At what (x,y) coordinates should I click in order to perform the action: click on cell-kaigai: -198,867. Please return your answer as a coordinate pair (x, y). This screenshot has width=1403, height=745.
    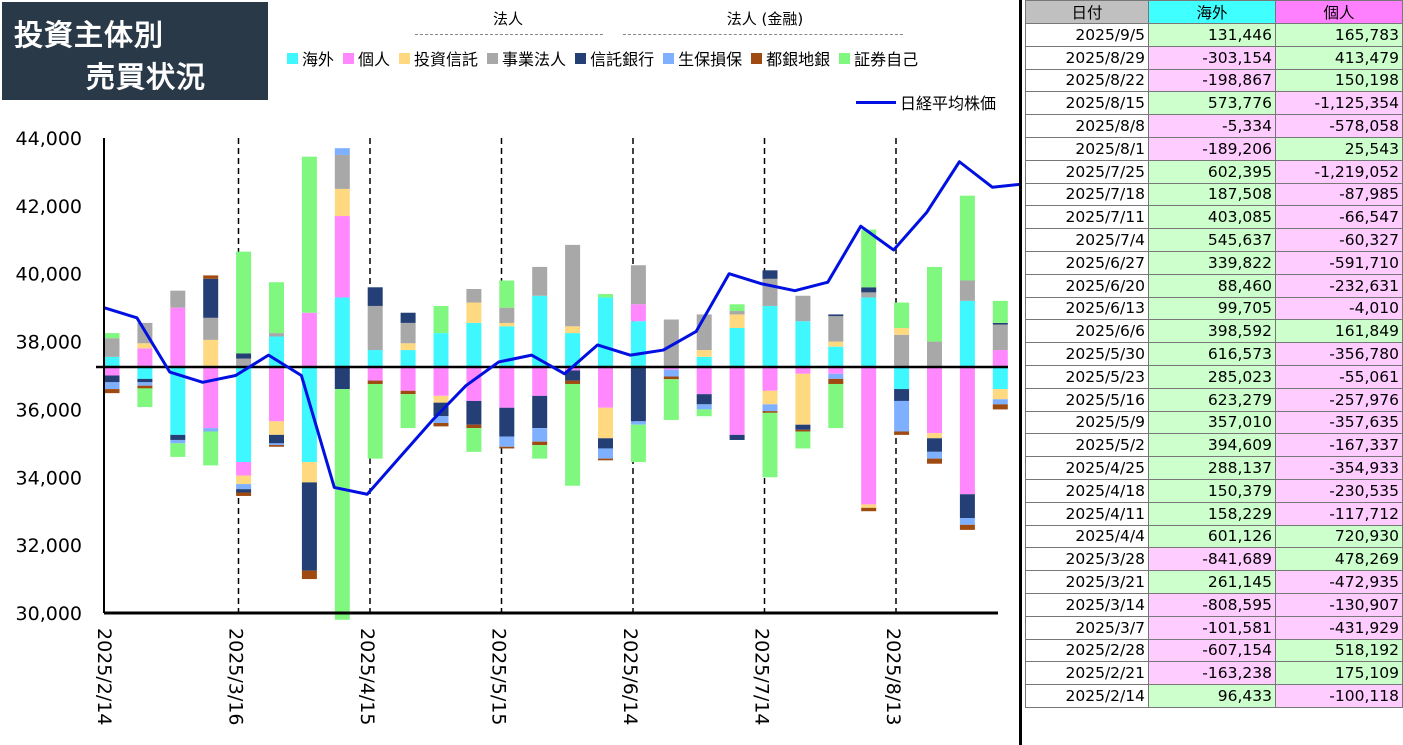
    Looking at the image, I should click on (1212, 80).